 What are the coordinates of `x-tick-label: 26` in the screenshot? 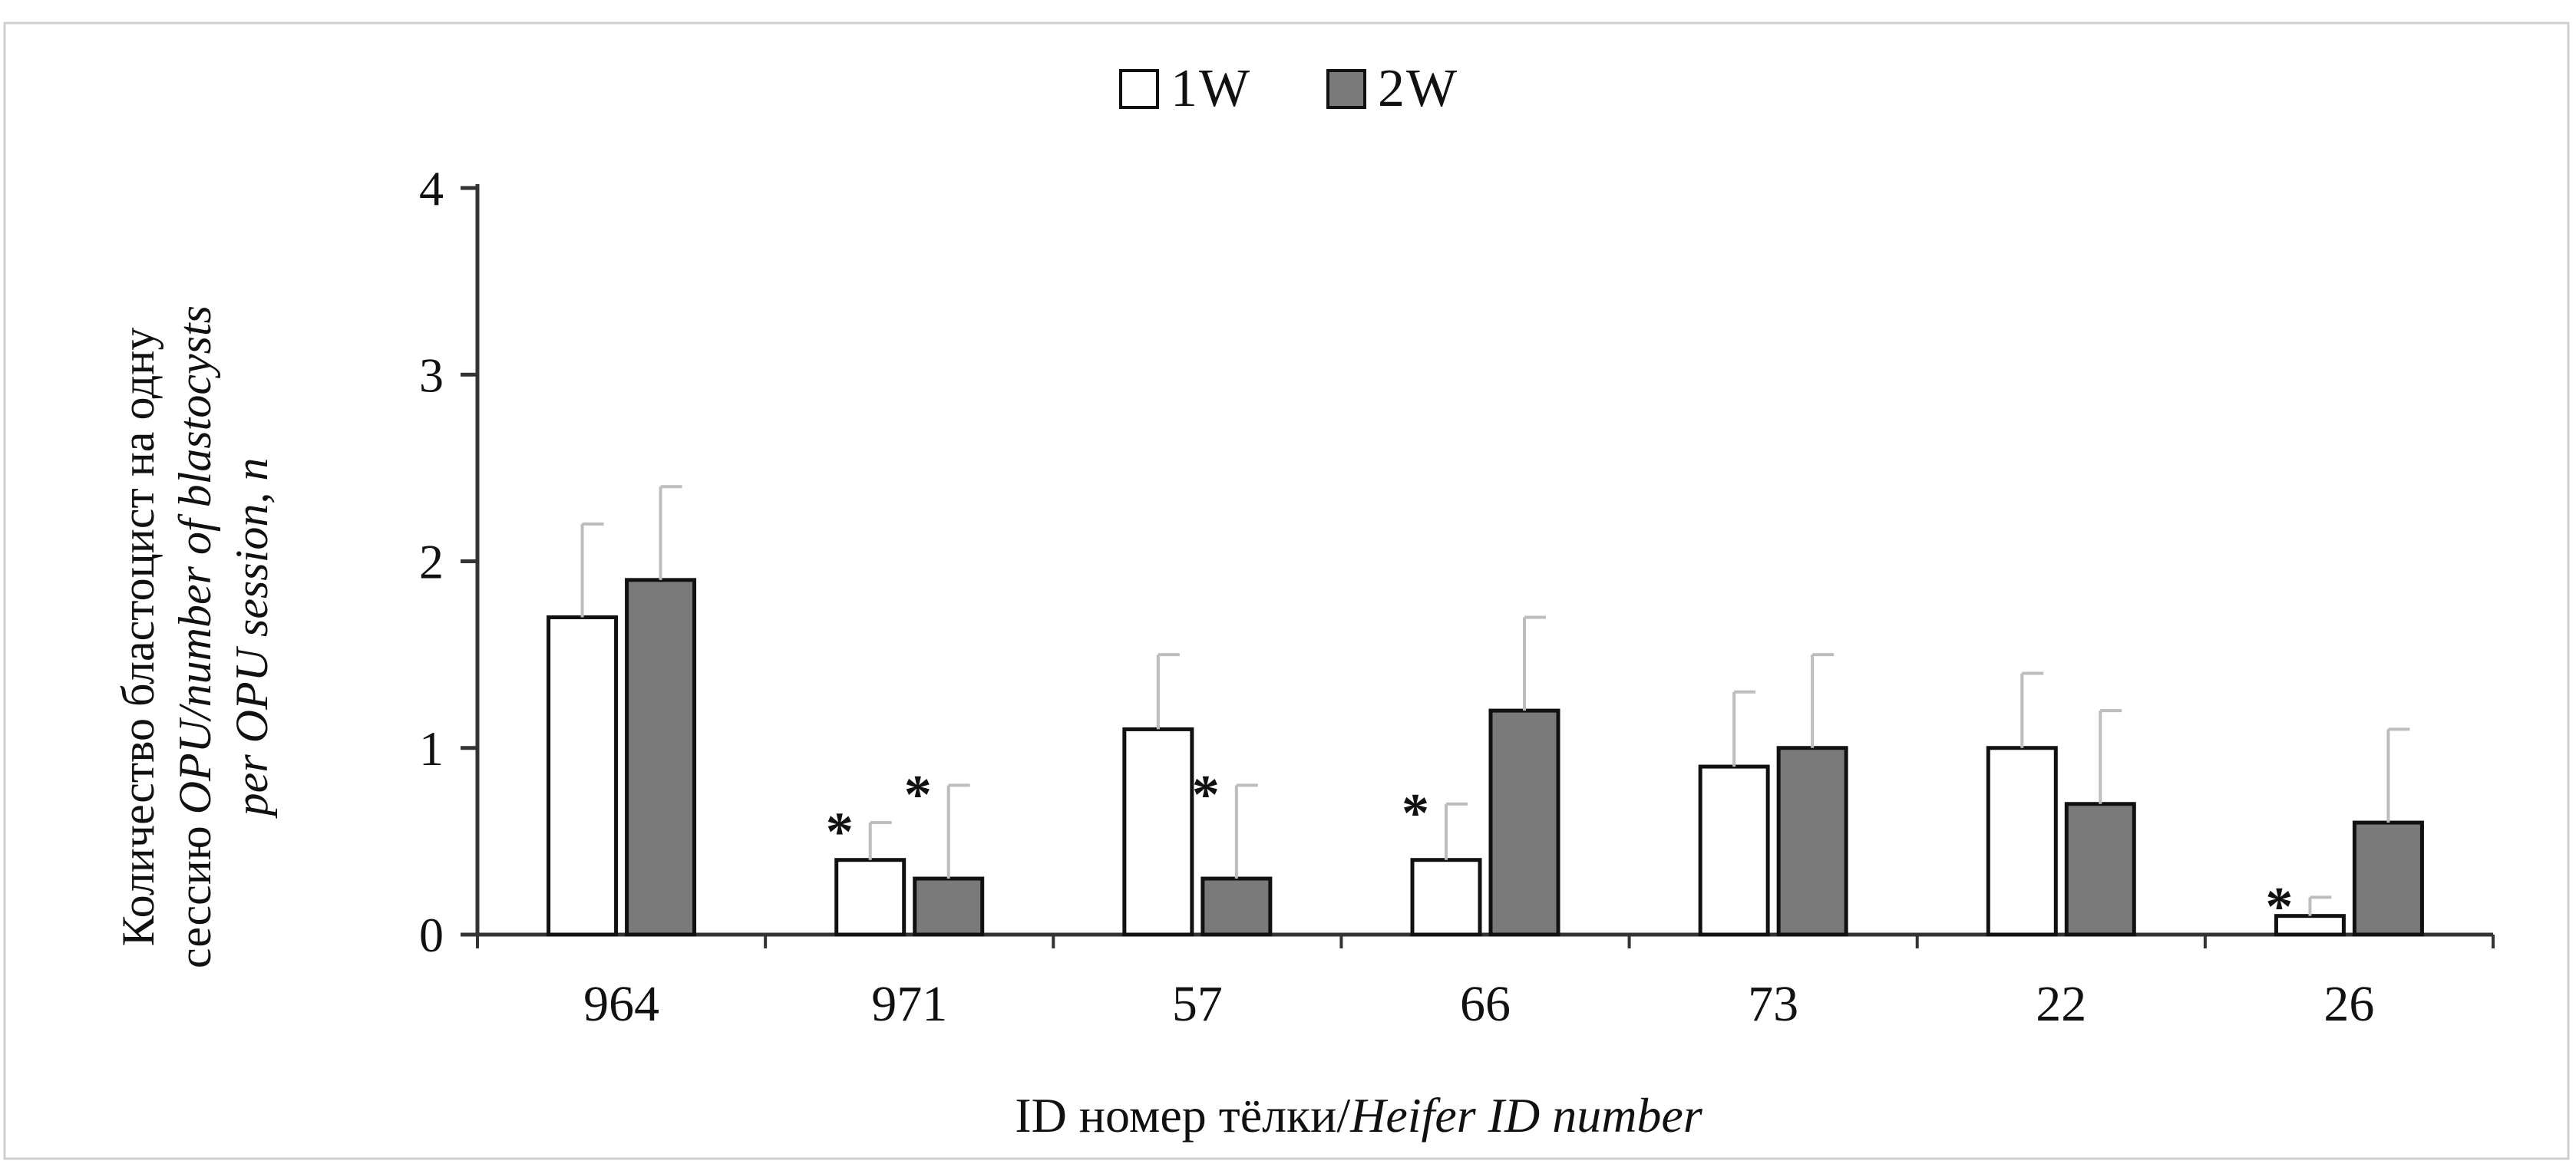 It's located at (2348, 1004).